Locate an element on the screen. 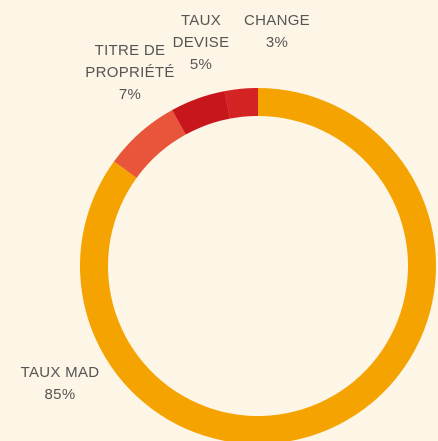  category-name: CHANGE is located at coordinates (277, 20).